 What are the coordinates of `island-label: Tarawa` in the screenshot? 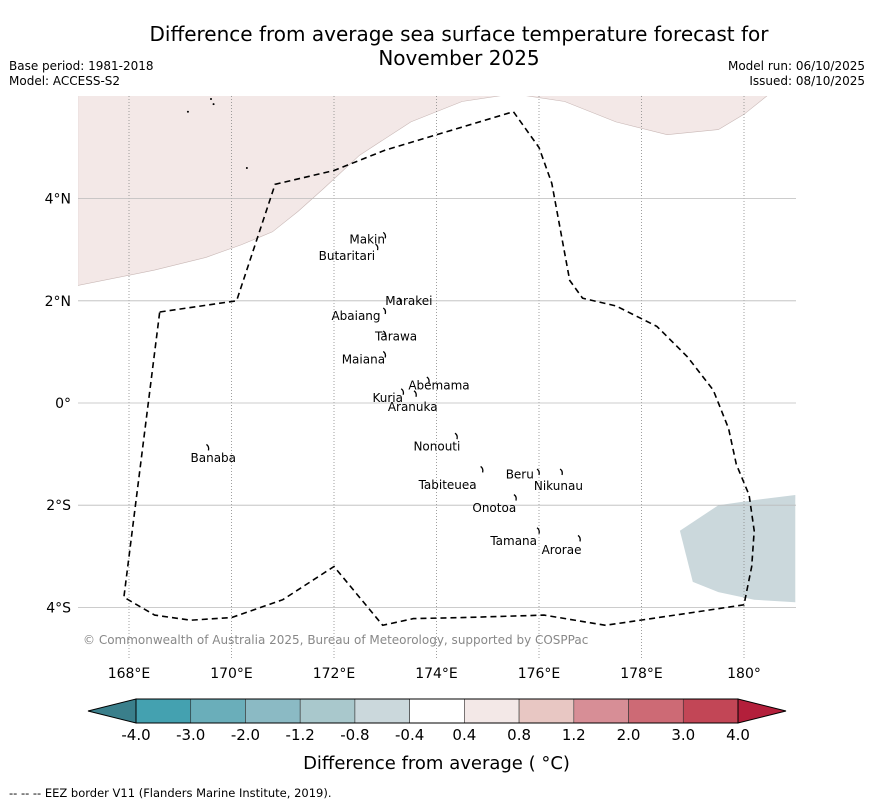 It's located at (395, 337).